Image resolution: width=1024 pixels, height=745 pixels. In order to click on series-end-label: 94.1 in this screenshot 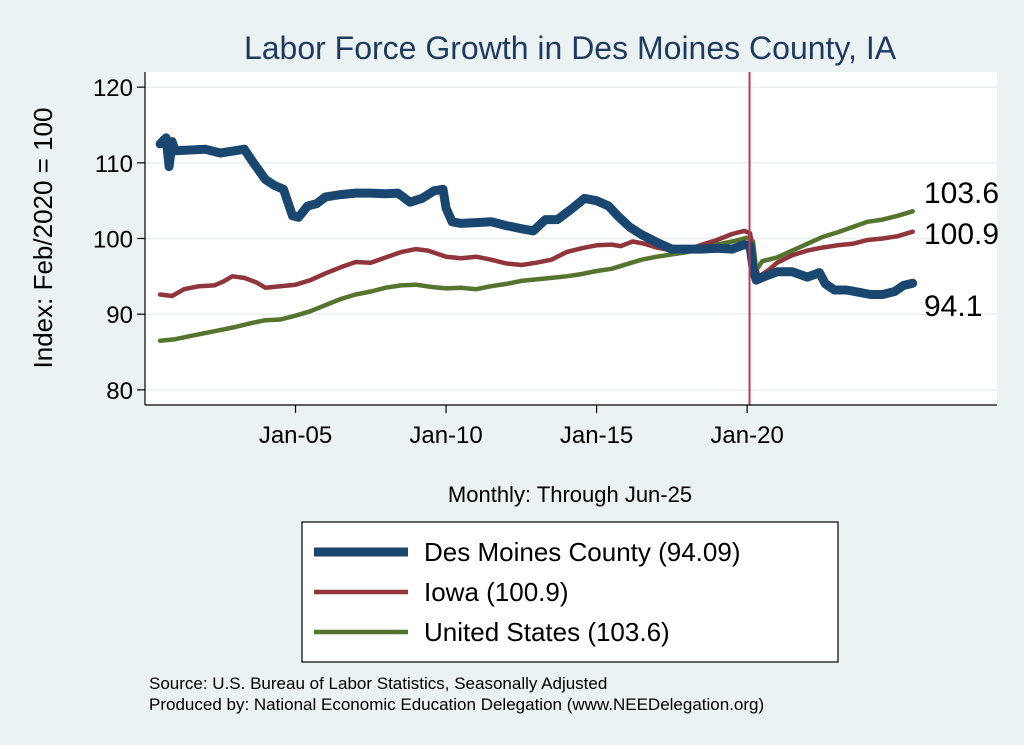, I will do `click(953, 306)`.